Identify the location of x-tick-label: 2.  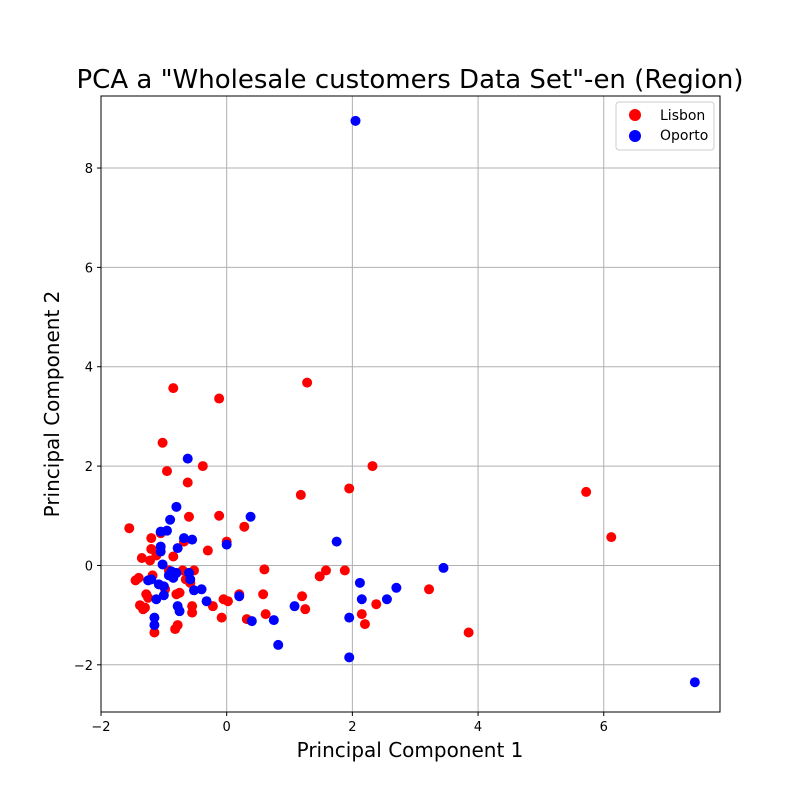
(352, 727).